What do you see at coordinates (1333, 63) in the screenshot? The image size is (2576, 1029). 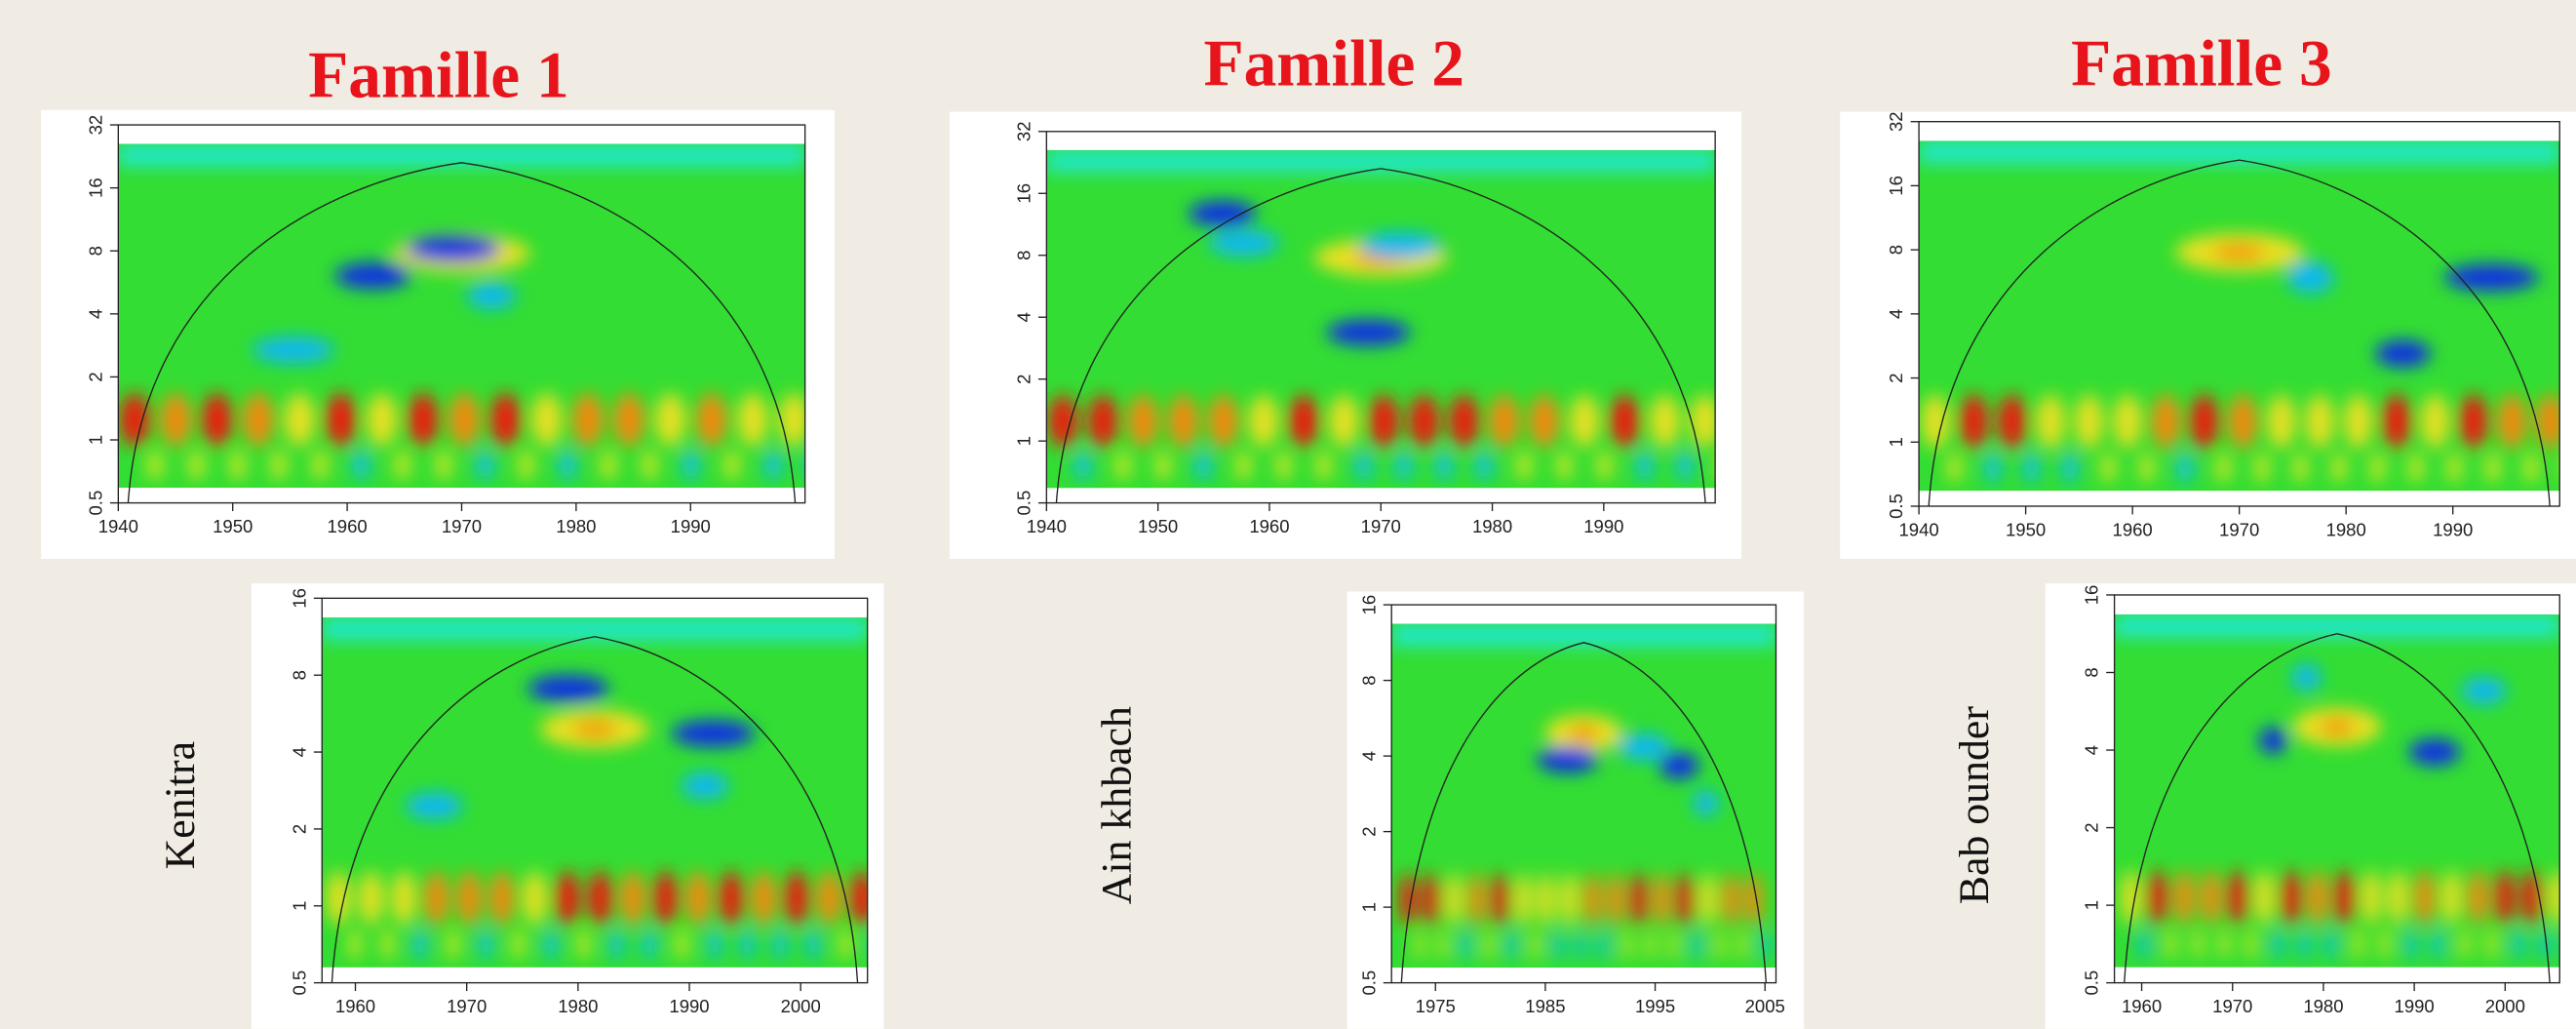 I see `panel-title: Famille 2` at bounding box center [1333, 63].